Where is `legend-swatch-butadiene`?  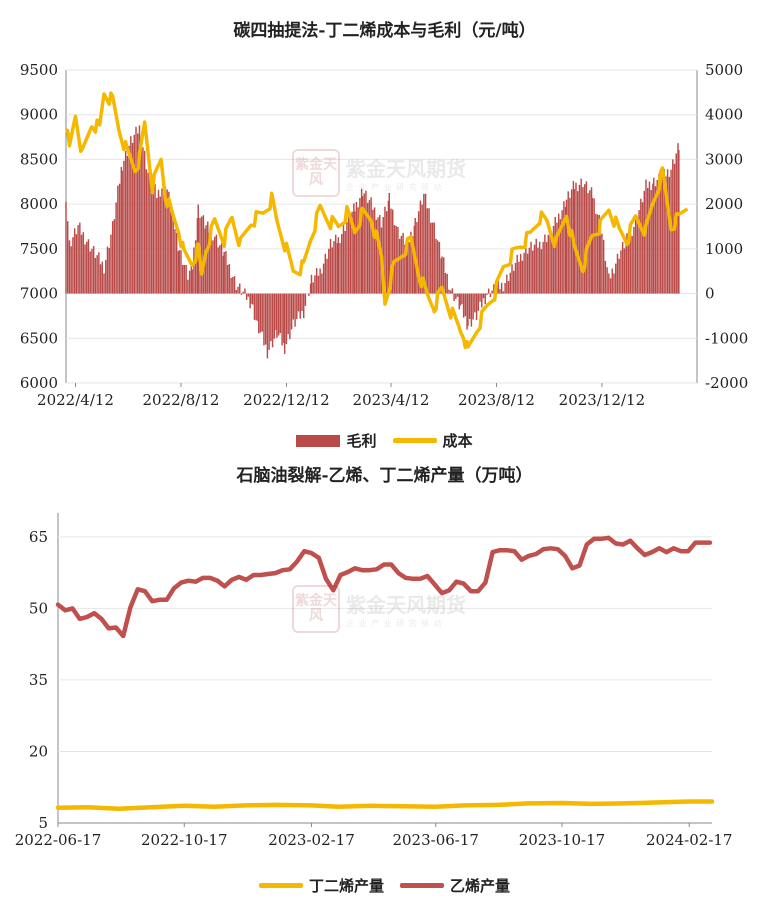 legend-swatch-butadiene is located at coordinates (280, 885).